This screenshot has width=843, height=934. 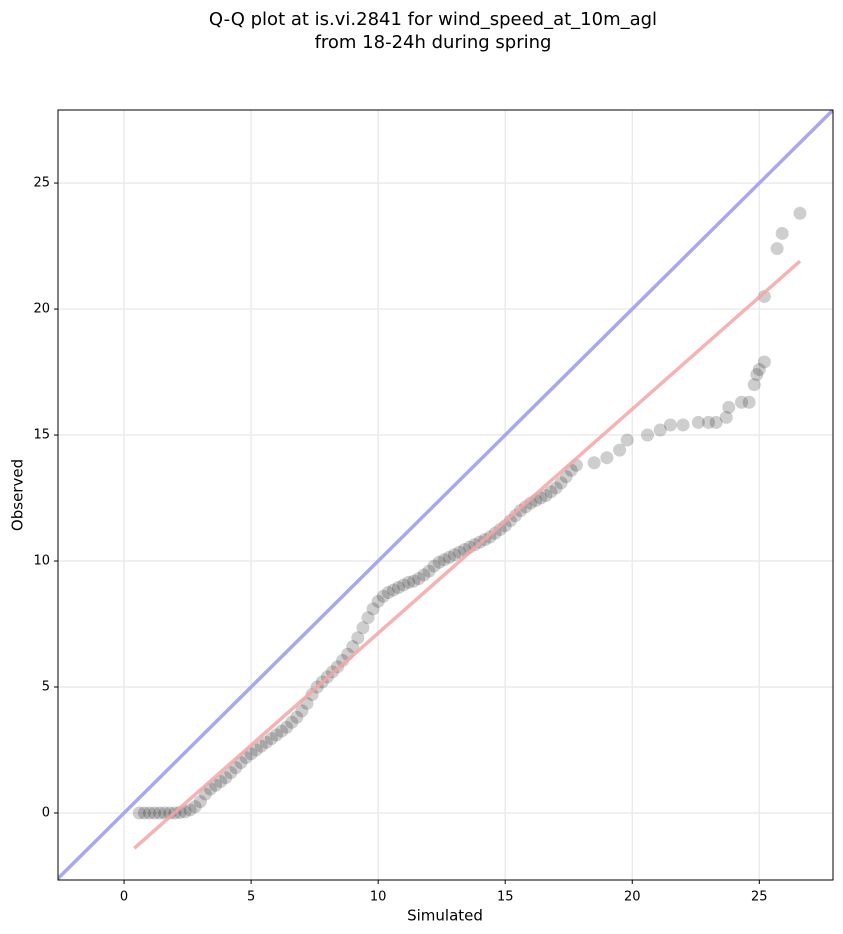 I want to click on x-axis-label: Simulated, so click(x=445, y=916).